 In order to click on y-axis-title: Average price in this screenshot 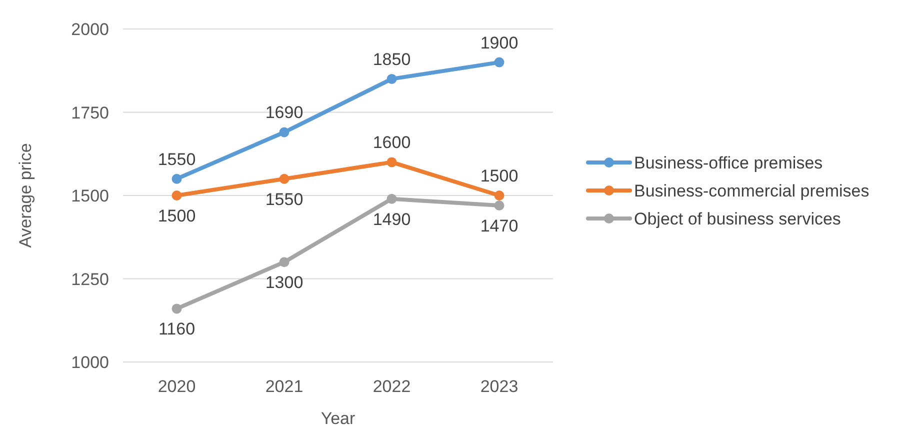, I will do `click(25, 195)`.